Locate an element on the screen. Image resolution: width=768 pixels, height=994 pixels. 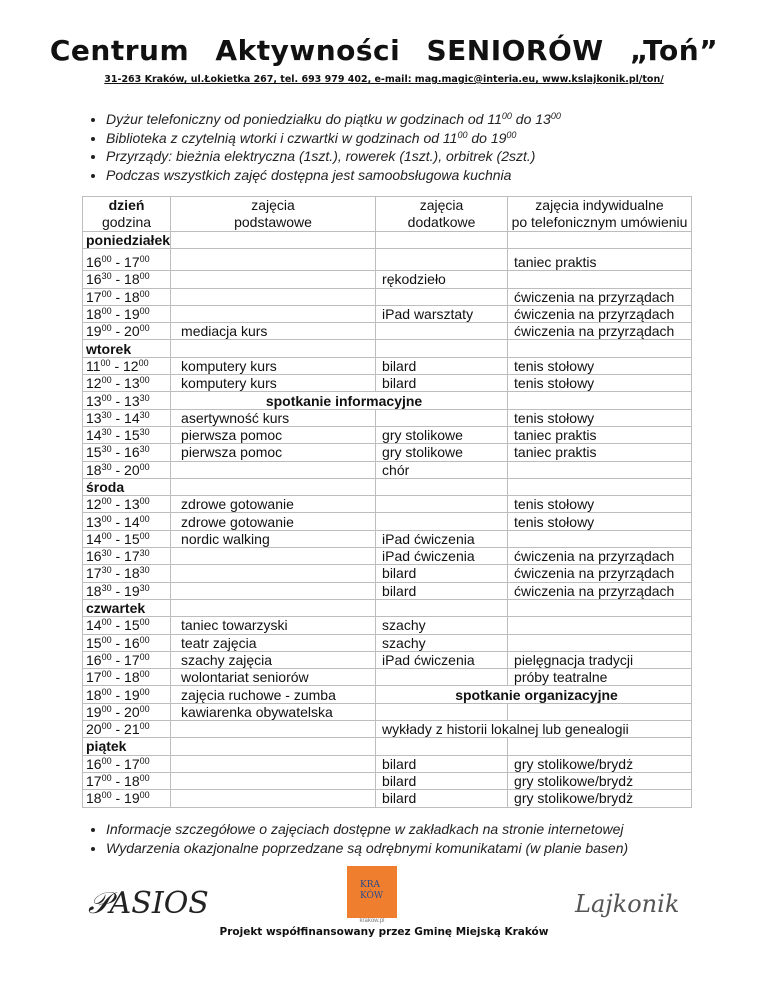
lajkonik-logo: Lajkonik is located at coordinates (627, 904).